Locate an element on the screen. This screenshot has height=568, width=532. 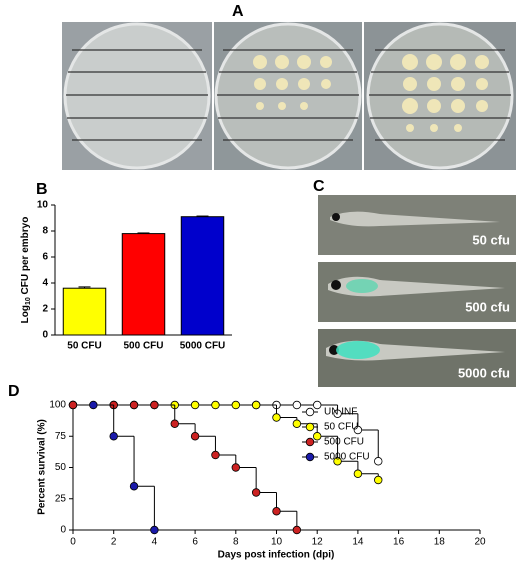
legend-label: UN INF is located at coordinates (340, 412).